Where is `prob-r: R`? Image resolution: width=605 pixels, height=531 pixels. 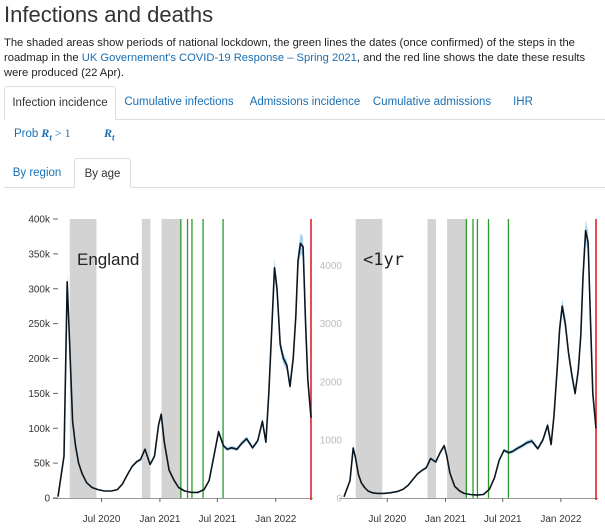
prob-r: R is located at coordinates (45, 133).